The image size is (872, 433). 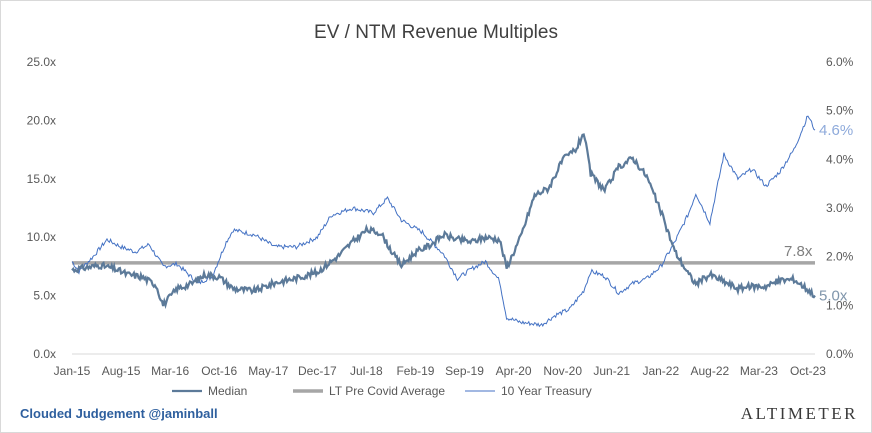 I want to click on x-tick-label: Jan-22, so click(x=660, y=371).